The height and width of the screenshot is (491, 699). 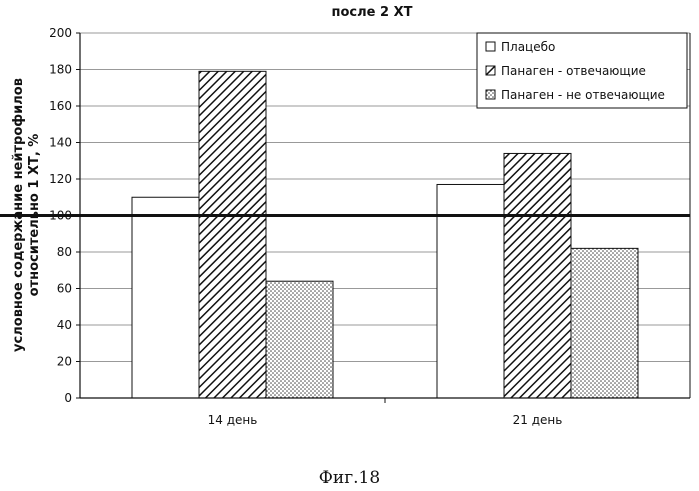 What do you see at coordinates (573, 71) in the screenshot?
I see `legend-label-2: Панаген - отвечающие` at bounding box center [573, 71].